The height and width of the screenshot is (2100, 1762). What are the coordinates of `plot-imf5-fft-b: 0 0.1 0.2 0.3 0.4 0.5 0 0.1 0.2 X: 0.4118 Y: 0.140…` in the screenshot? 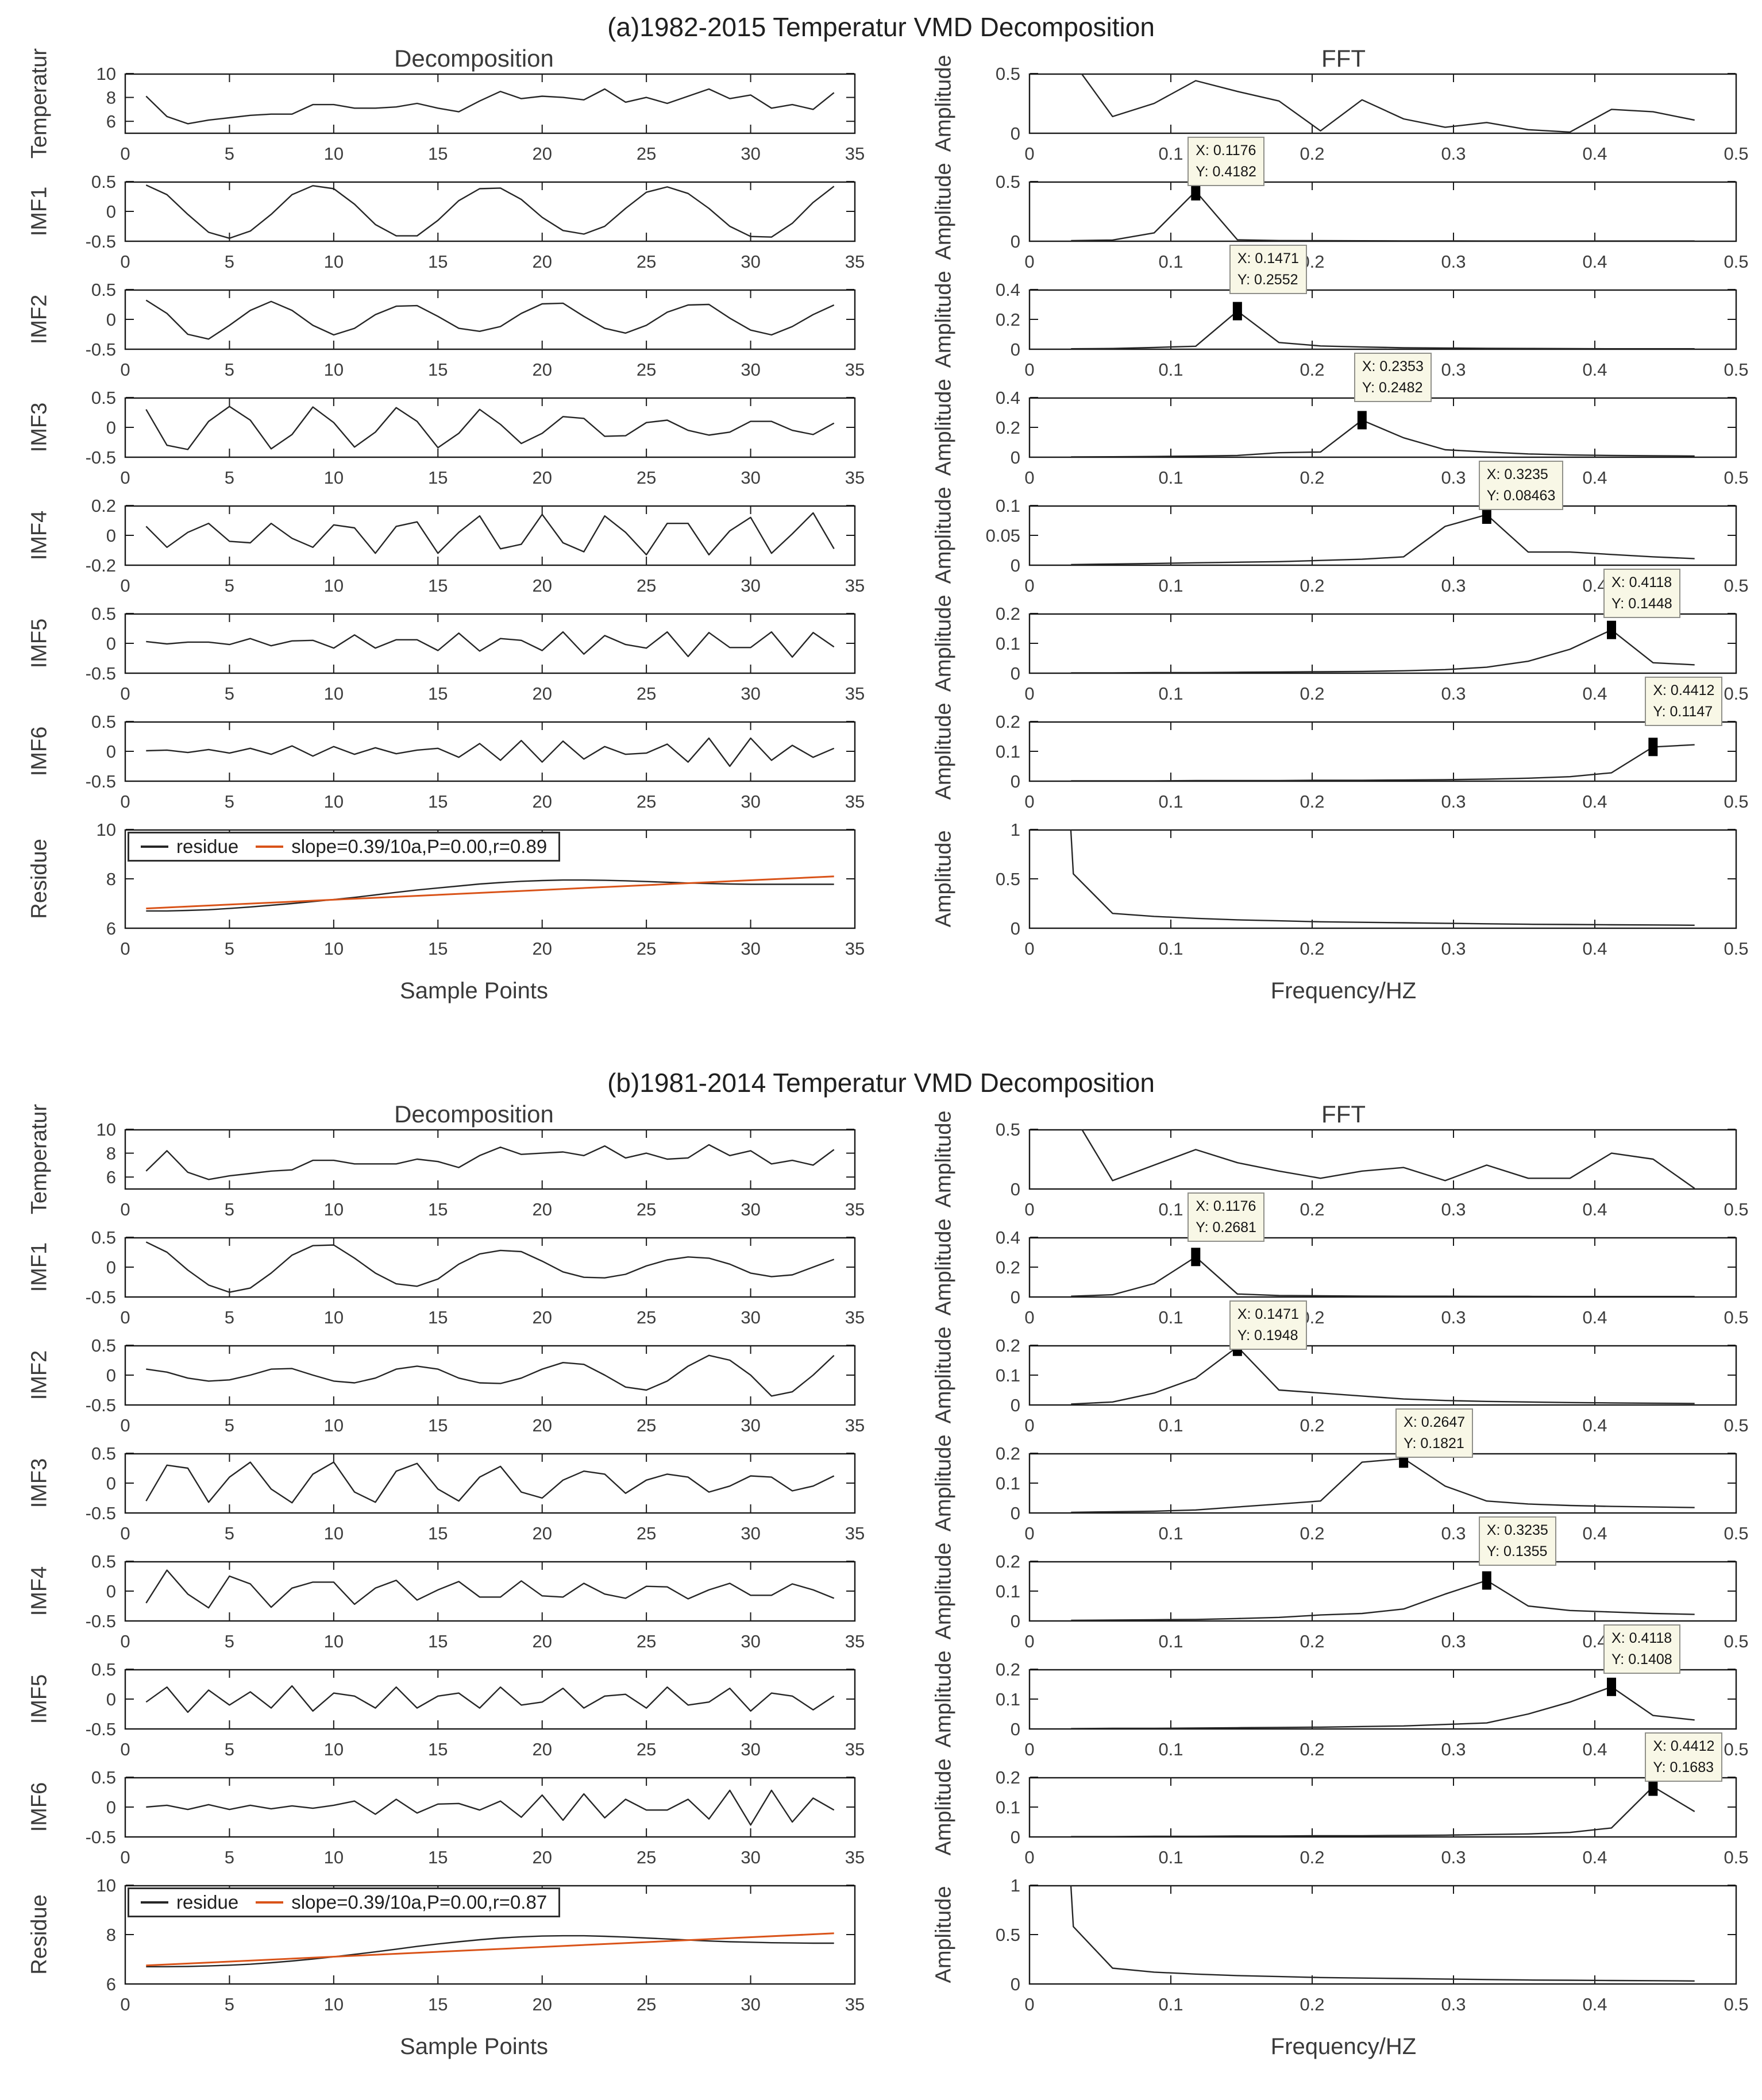 It's located at (1355, 1701).